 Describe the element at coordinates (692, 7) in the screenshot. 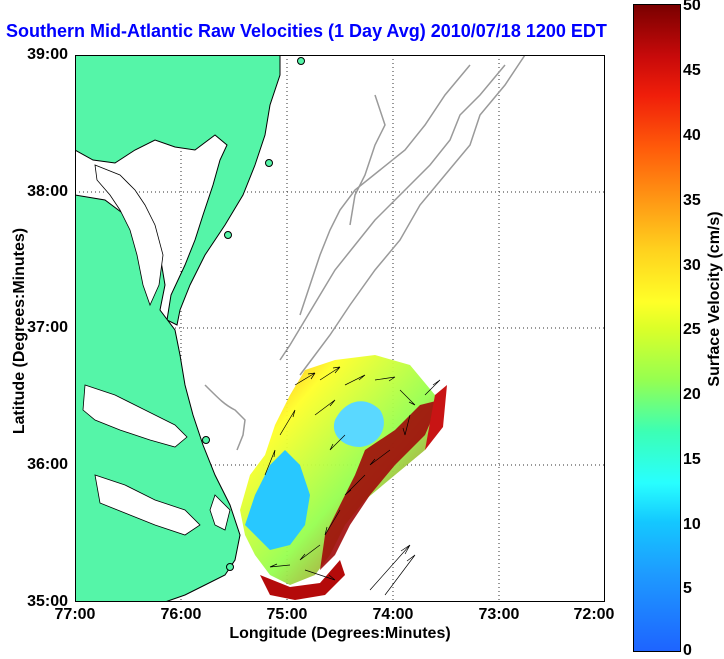

I see `colorbar-tick-label: 50` at that location.